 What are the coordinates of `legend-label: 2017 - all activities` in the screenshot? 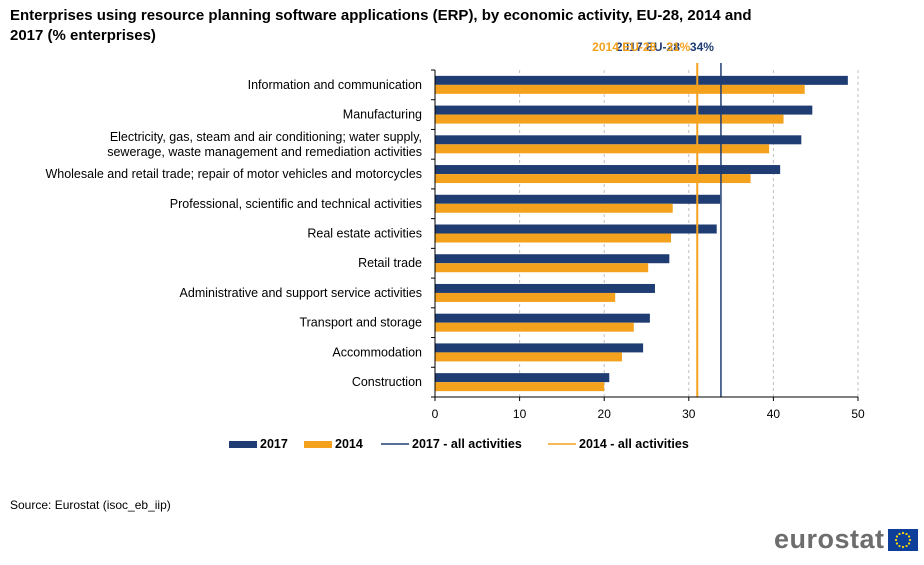 It's located at (467, 444).